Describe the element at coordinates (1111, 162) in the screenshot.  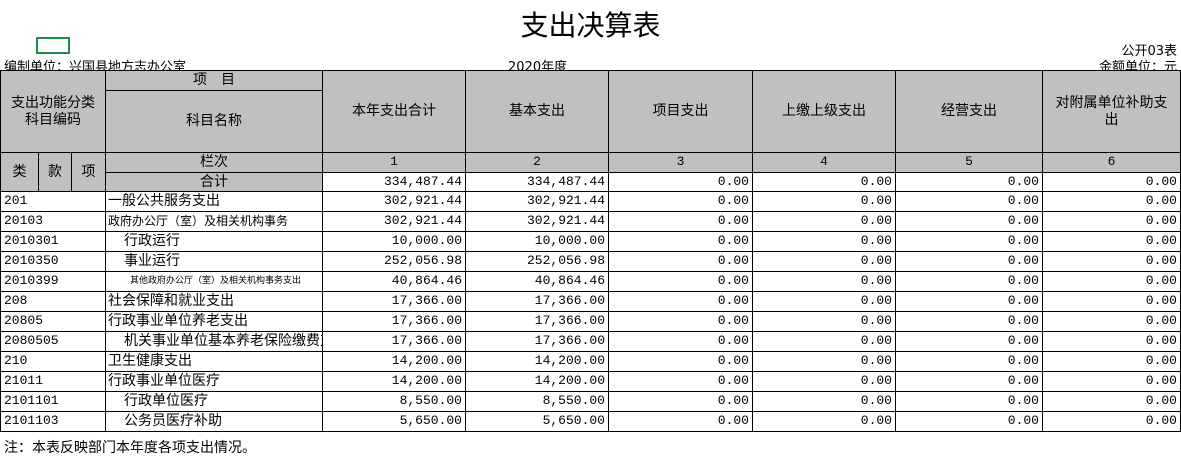
I see `column-index: 6` at that location.